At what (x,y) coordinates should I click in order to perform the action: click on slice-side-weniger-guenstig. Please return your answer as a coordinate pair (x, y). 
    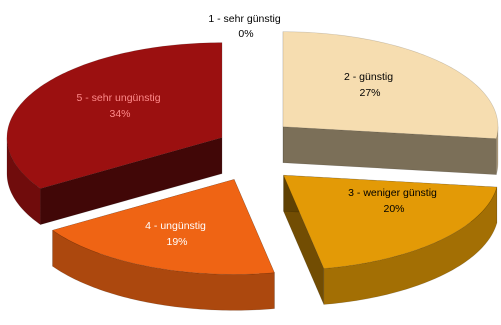
    Looking at the image, I should click on (410, 245).